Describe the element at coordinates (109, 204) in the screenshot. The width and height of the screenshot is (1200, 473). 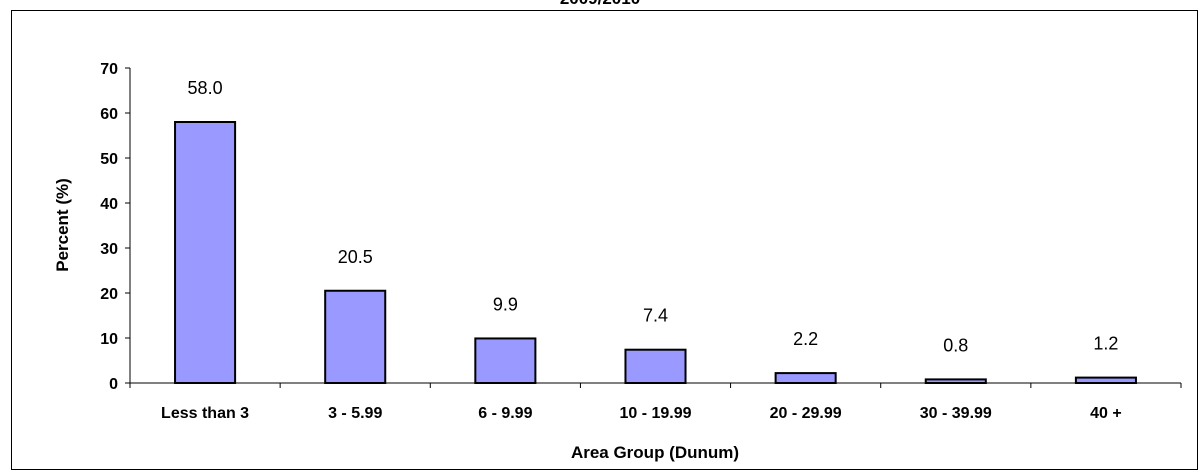
I see `y-tick-label: 40` at that location.